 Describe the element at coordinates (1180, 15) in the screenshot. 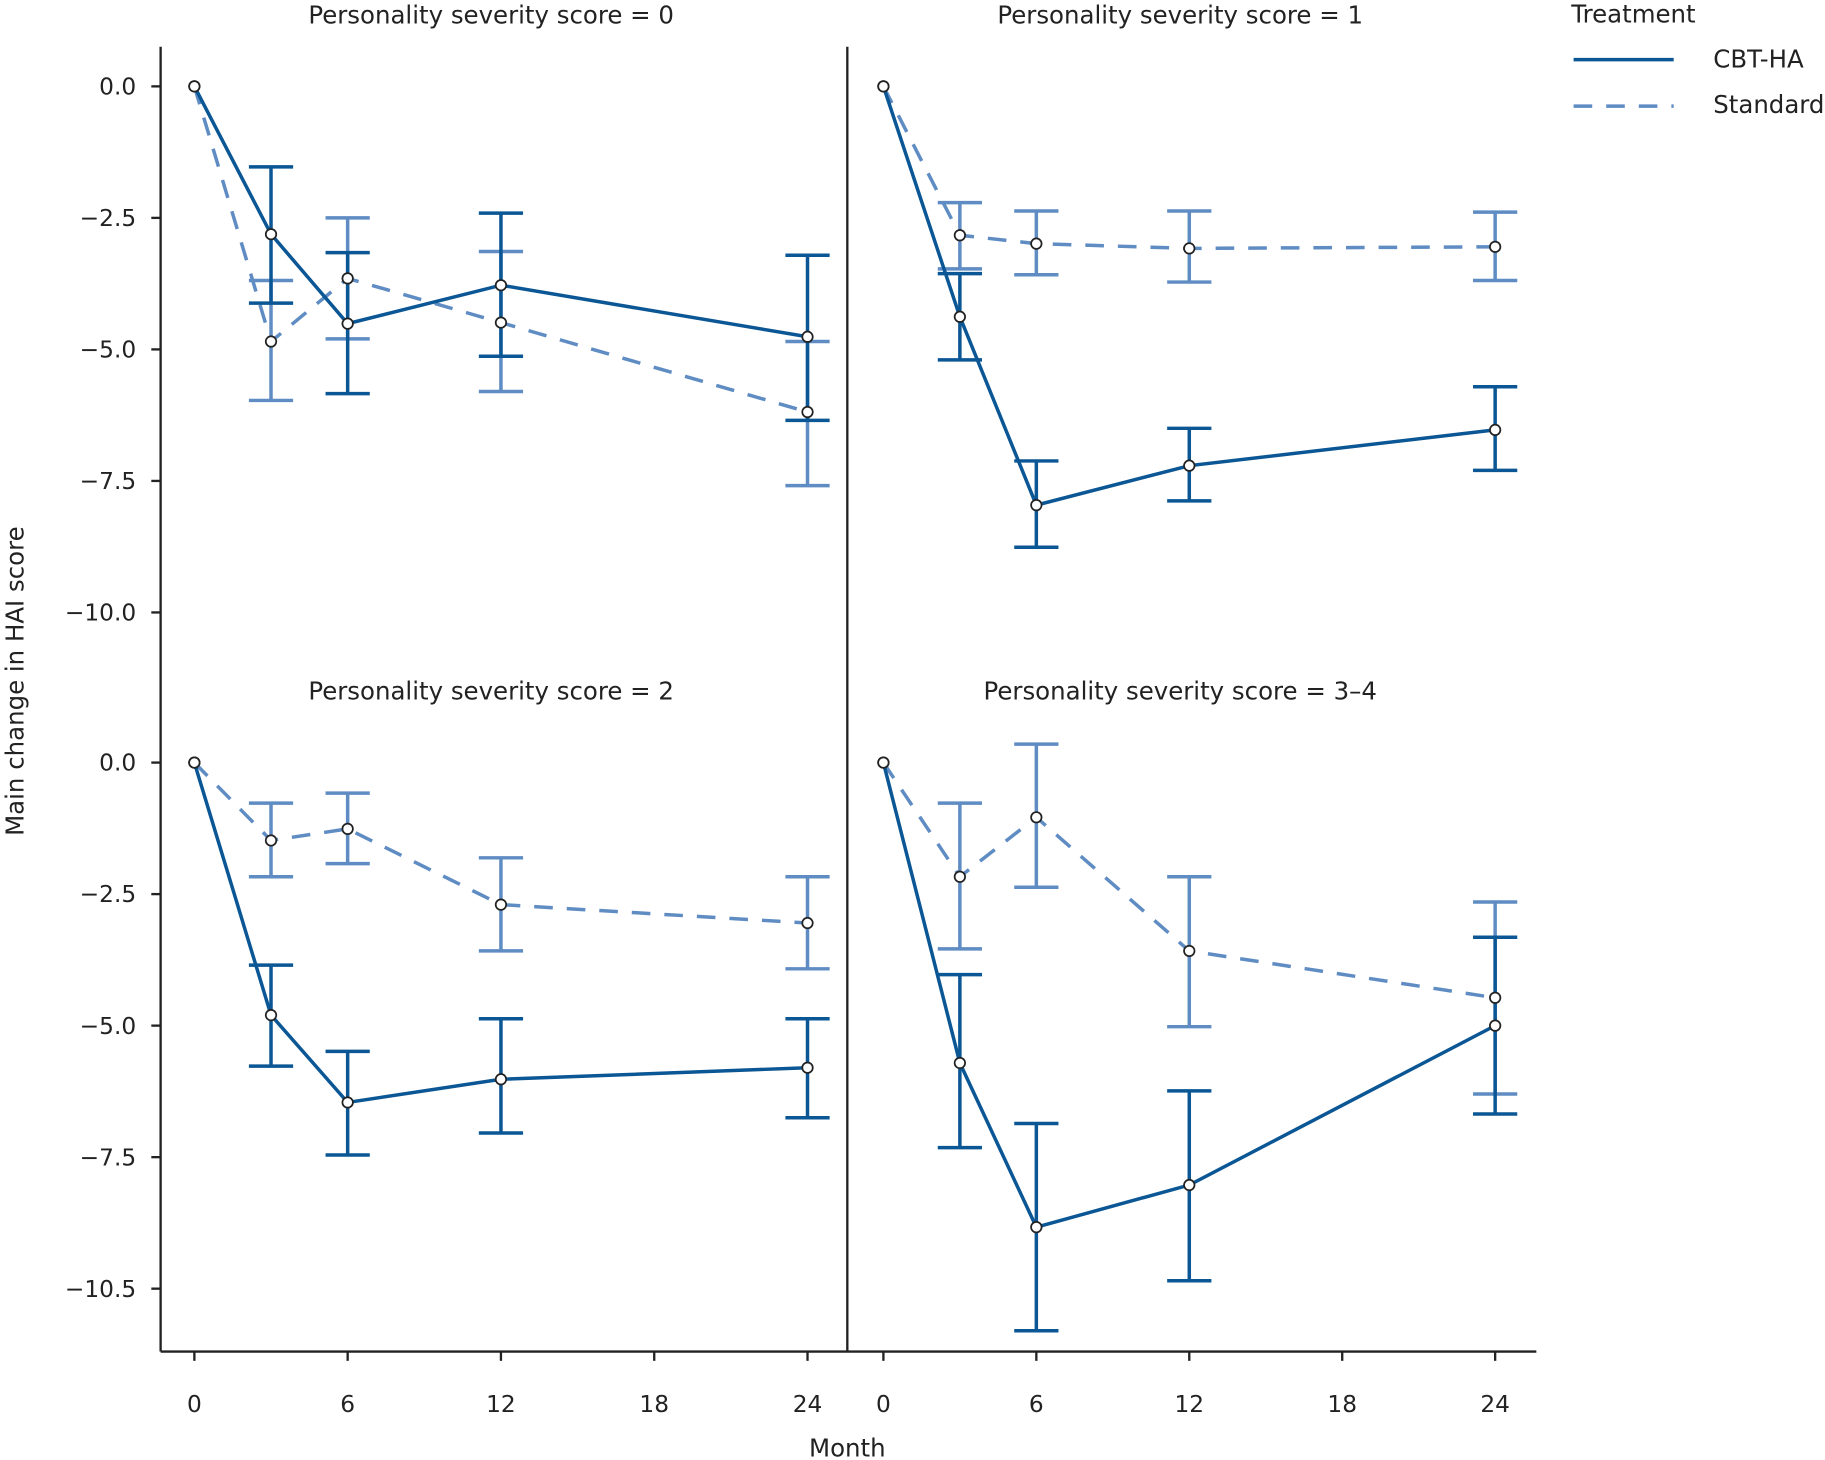

I see `panel-title: Personality severity score = 1` at that location.